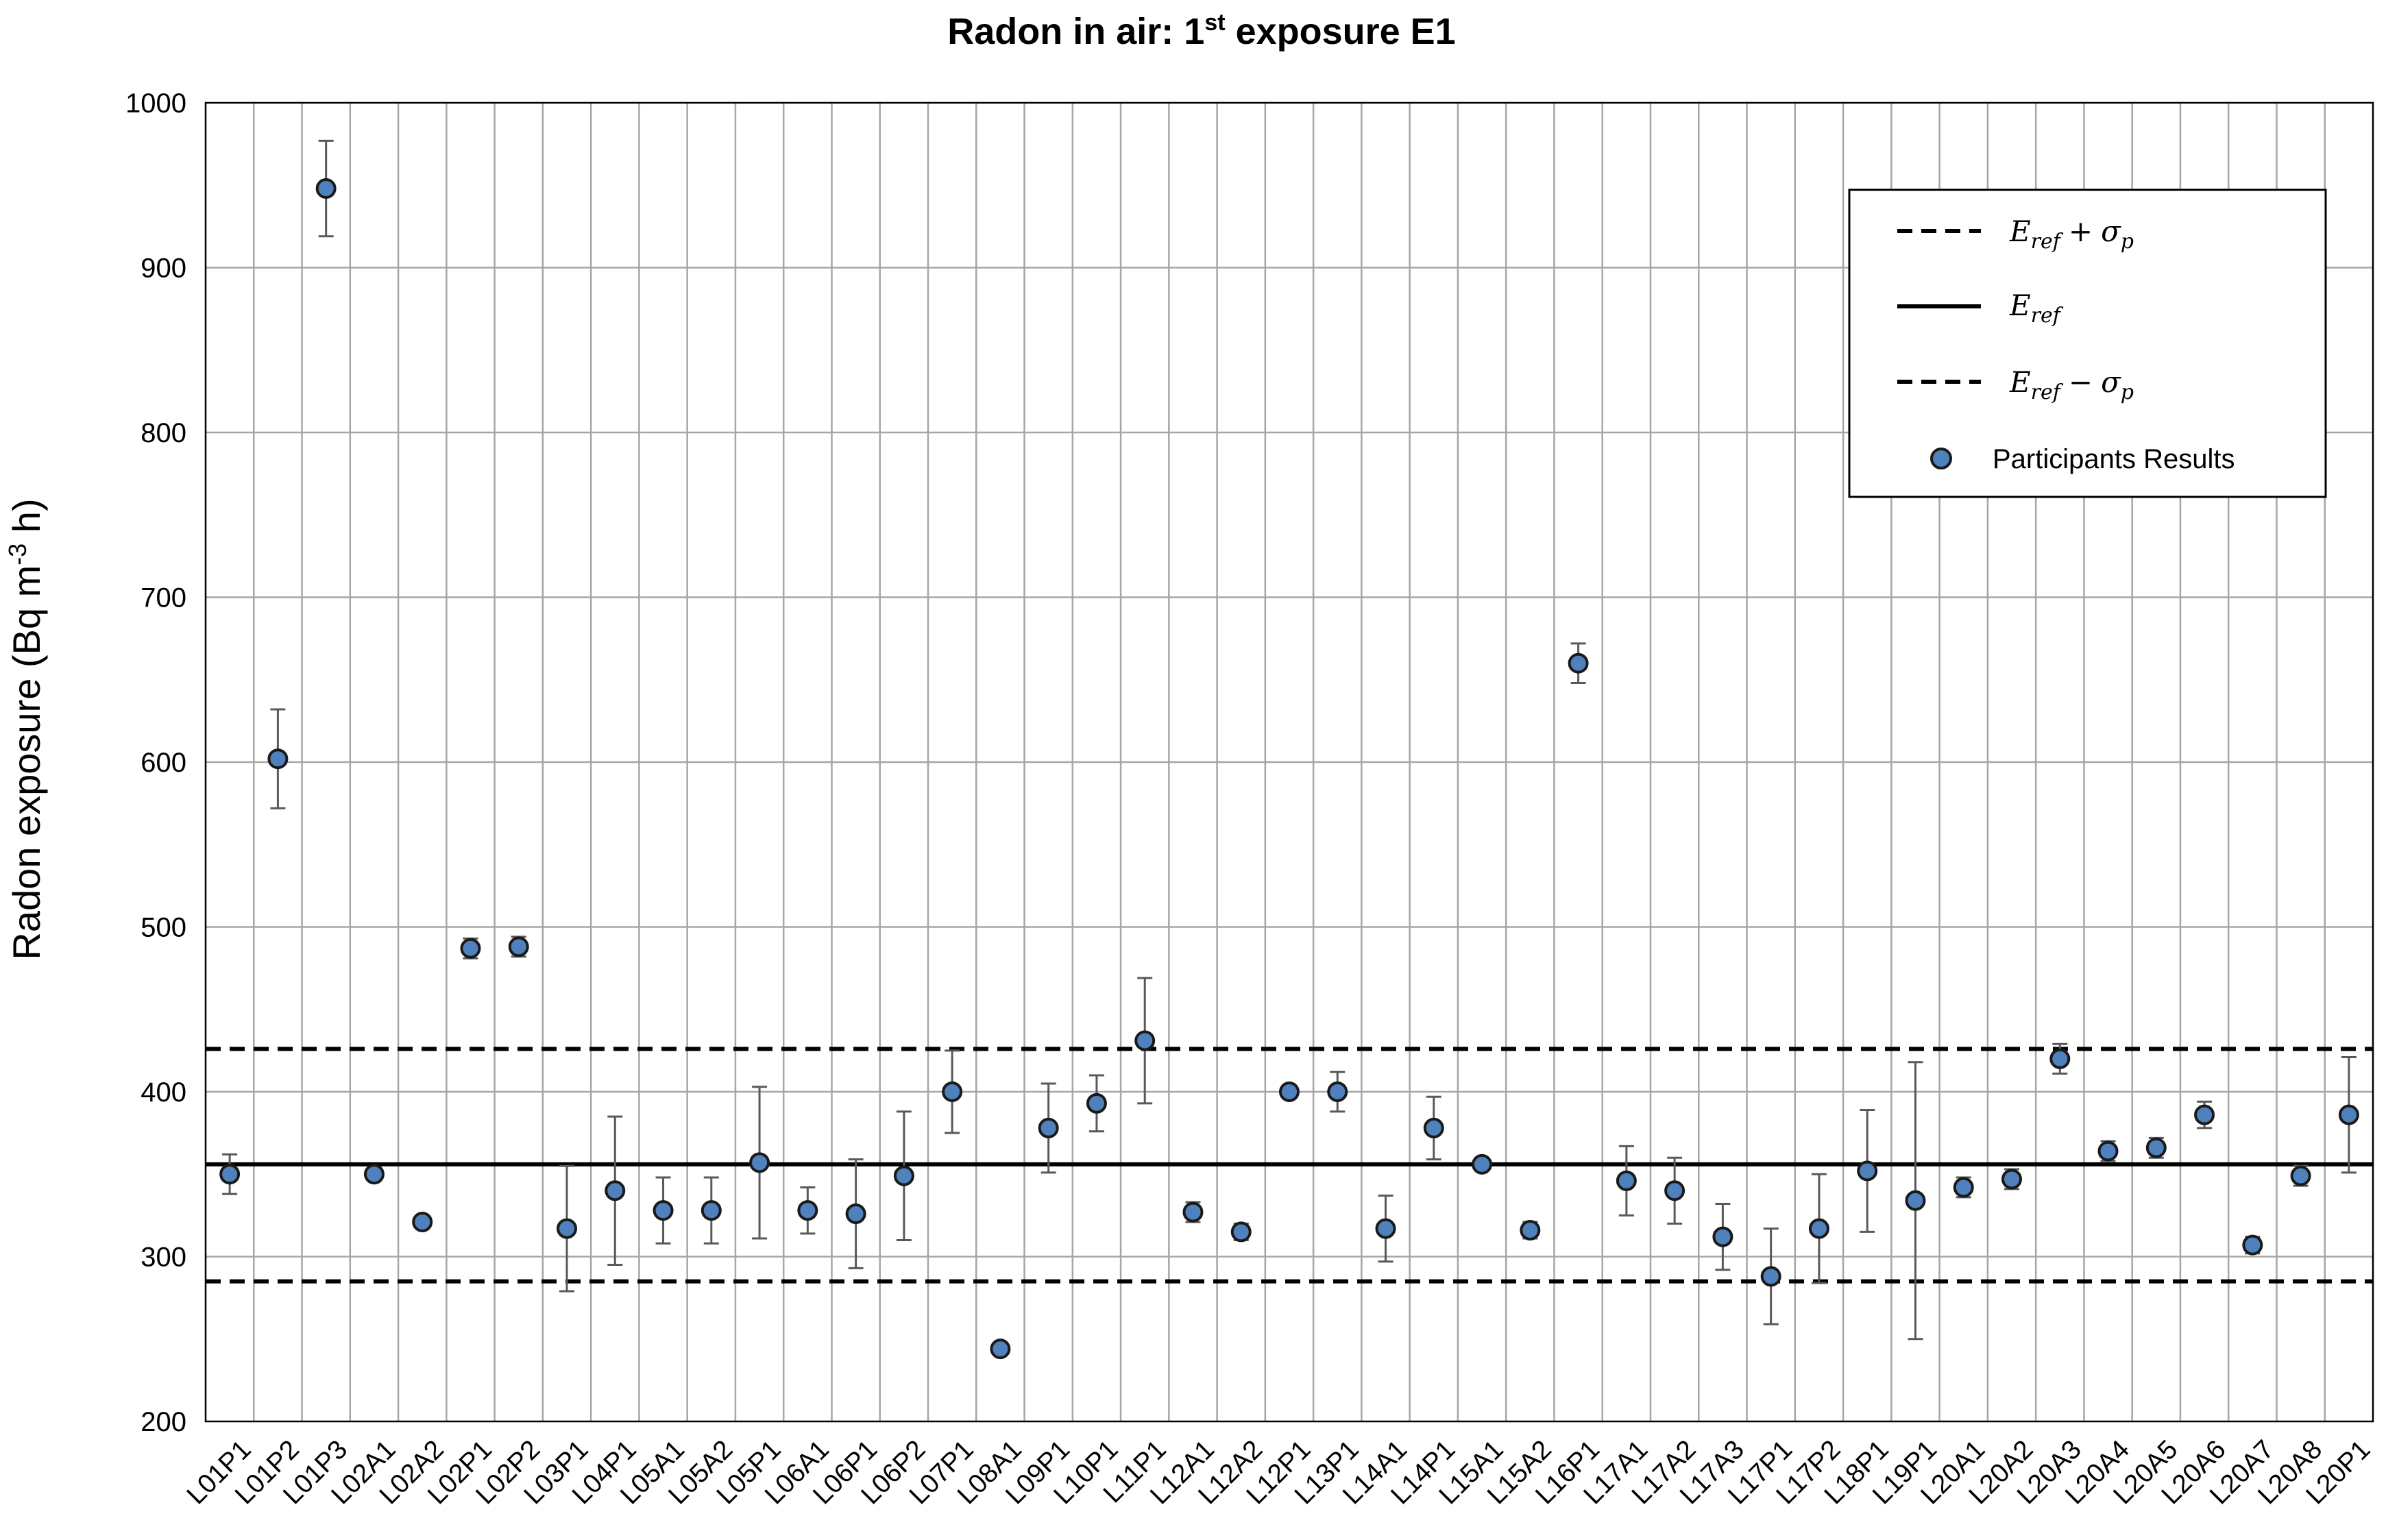 This screenshot has width=2386, height=1540. Describe the element at coordinates (164, 1258) in the screenshot. I see `y-tick-label: 300` at that location.